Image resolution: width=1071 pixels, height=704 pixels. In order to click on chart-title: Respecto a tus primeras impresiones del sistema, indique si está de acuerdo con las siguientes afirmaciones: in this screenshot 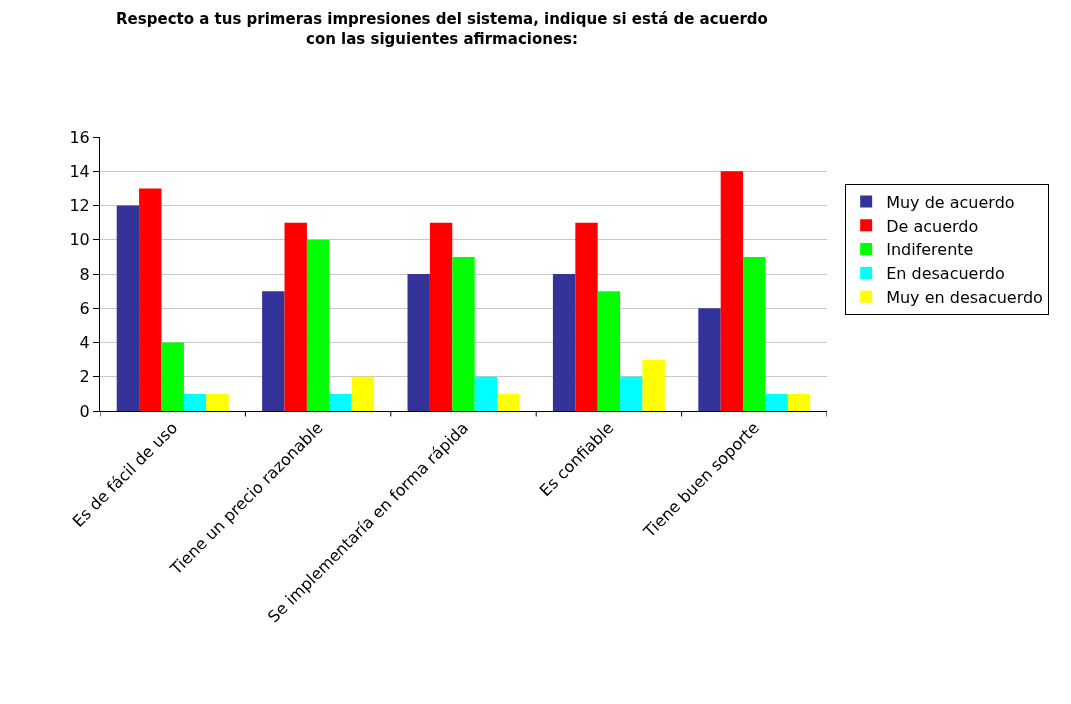, I will do `click(442, 29)`.